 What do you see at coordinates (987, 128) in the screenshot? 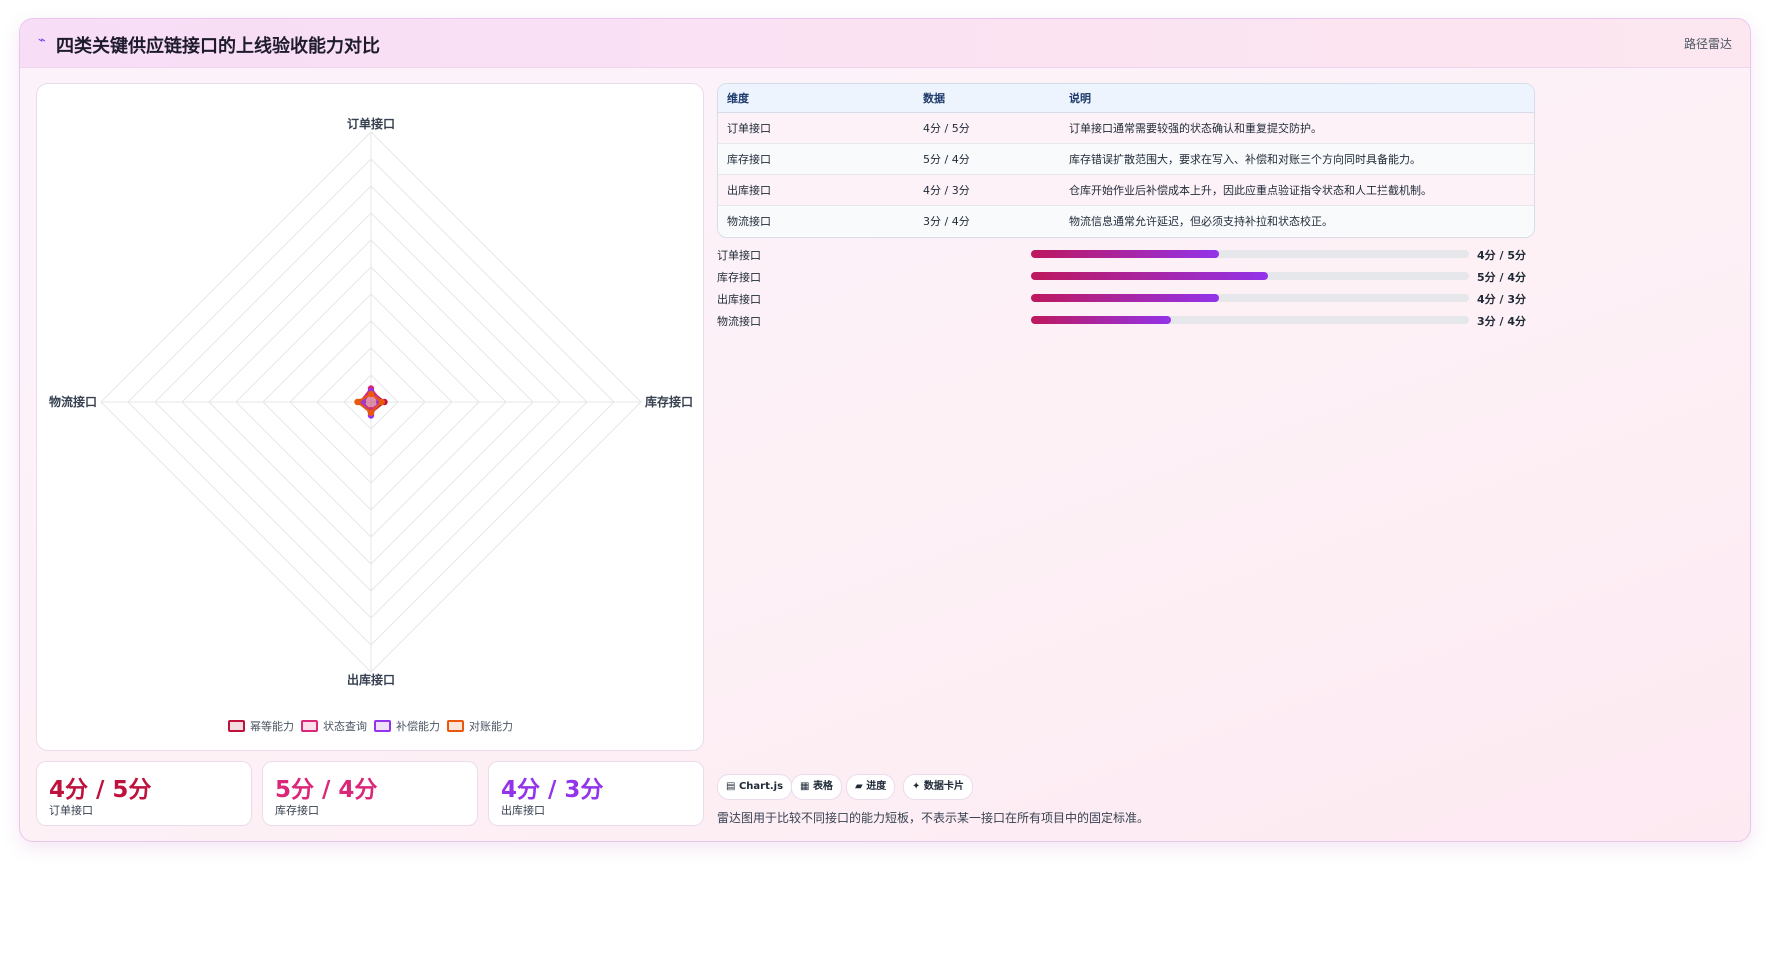
I see `table-cell: 4分 / 5分` at bounding box center [987, 128].